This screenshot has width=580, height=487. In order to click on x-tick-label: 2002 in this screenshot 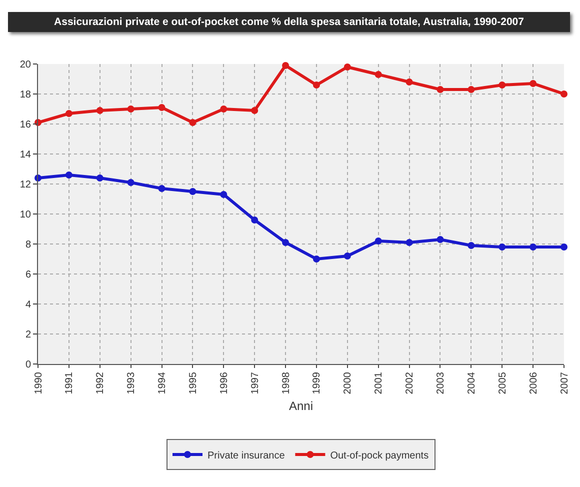, I will do `click(410, 383)`.